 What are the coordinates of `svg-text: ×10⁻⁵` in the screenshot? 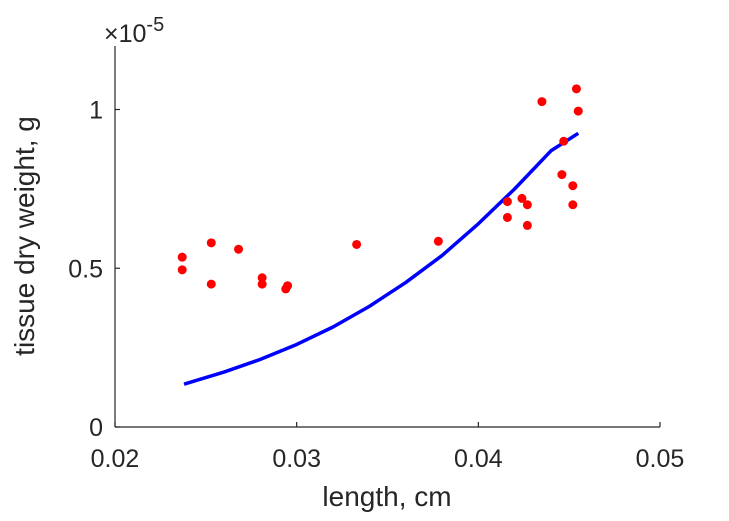 It's located at (134, 31).